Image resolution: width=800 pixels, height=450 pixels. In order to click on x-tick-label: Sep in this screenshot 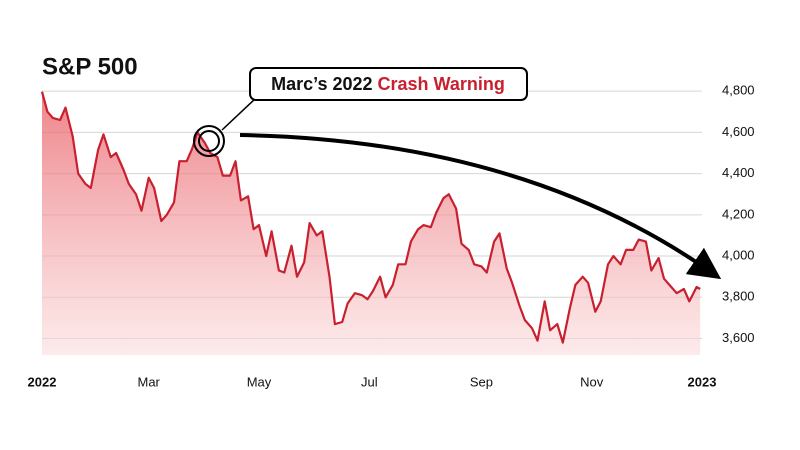, I will do `click(481, 381)`.